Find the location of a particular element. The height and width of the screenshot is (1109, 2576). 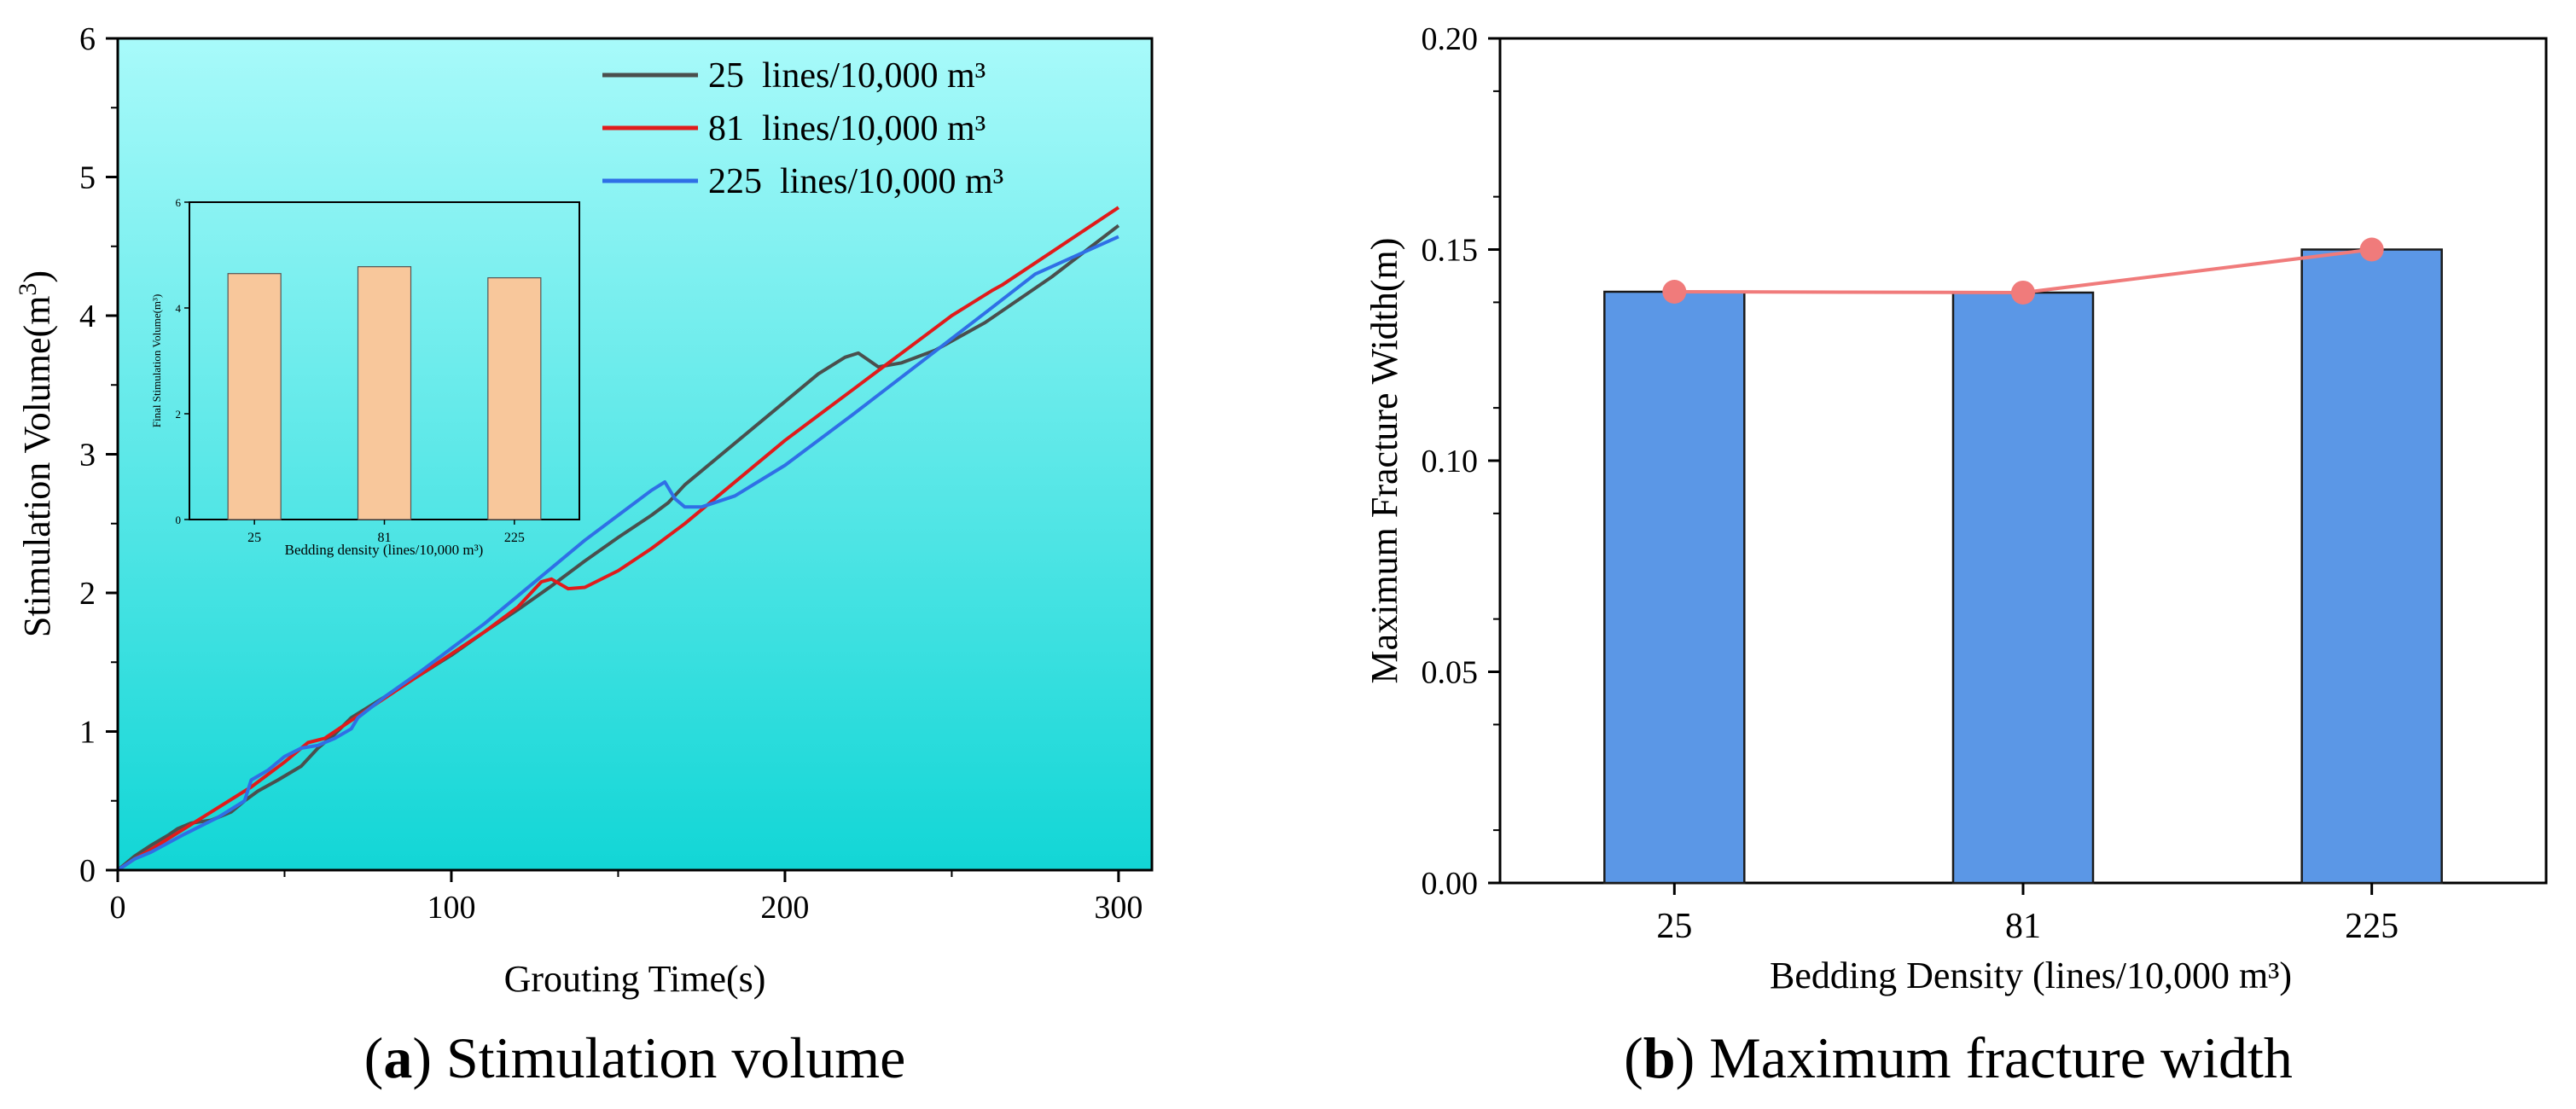

caption-b-text: Maximum fracture width is located at coordinates (2001, 1057).